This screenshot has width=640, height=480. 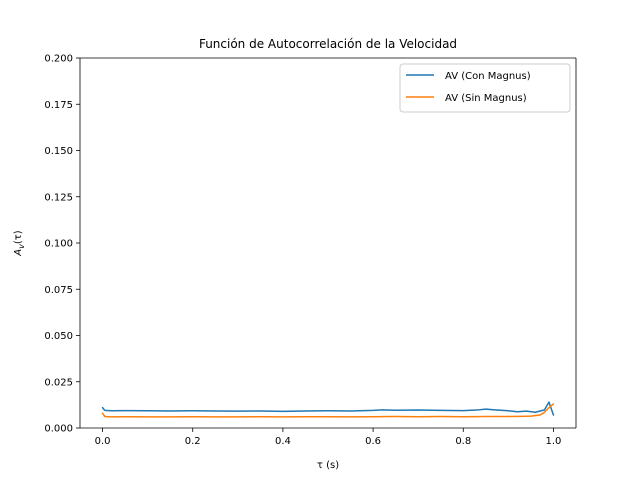 I want to click on y-tick-label: 0.200, so click(x=58, y=59).